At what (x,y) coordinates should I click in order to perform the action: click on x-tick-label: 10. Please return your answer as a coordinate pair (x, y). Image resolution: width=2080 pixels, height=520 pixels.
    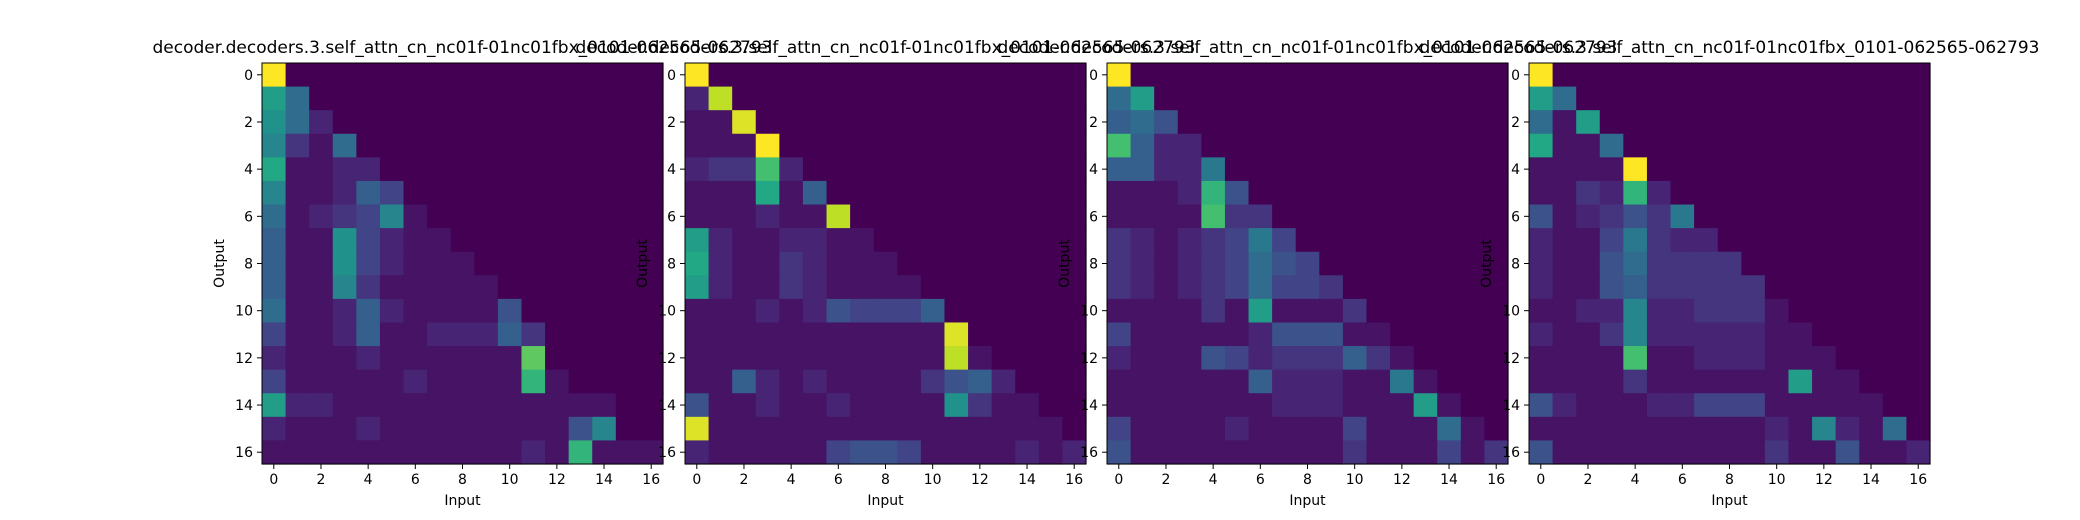
    Looking at the image, I should click on (510, 480).